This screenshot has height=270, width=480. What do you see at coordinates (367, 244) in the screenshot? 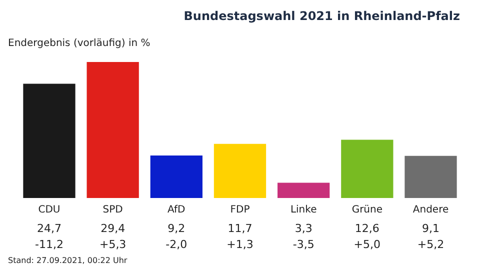
I see `text: +5,0` at bounding box center [367, 244].